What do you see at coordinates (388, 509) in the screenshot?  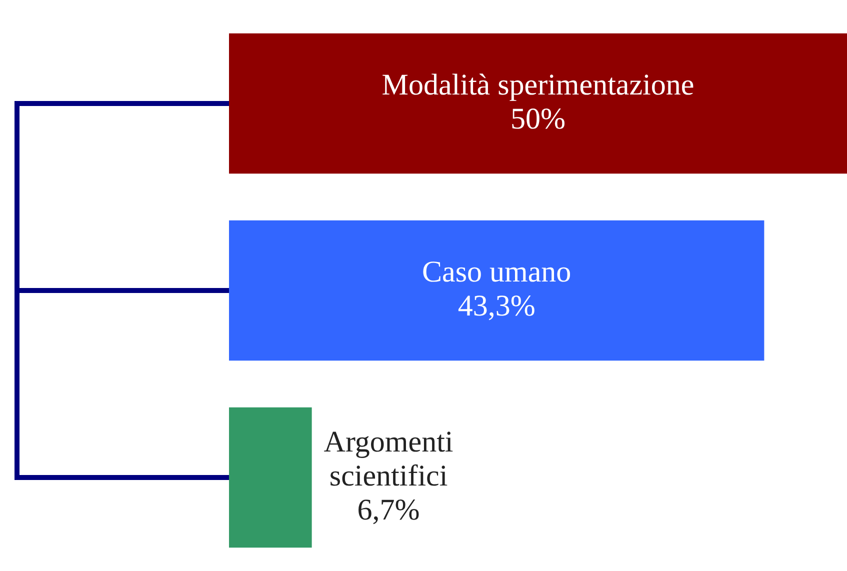 I see `data-label: 6,7%` at bounding box center [388, 509].